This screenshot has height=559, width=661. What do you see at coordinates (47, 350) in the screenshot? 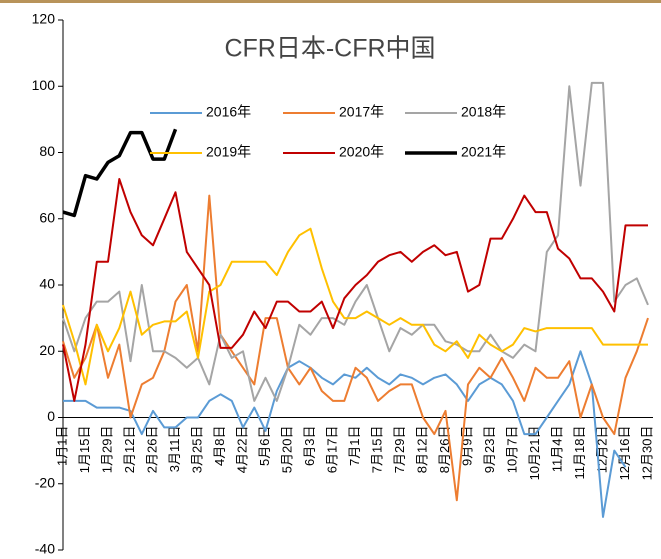
I see `y-tick-label: 20` at bounding box center [47, 350].